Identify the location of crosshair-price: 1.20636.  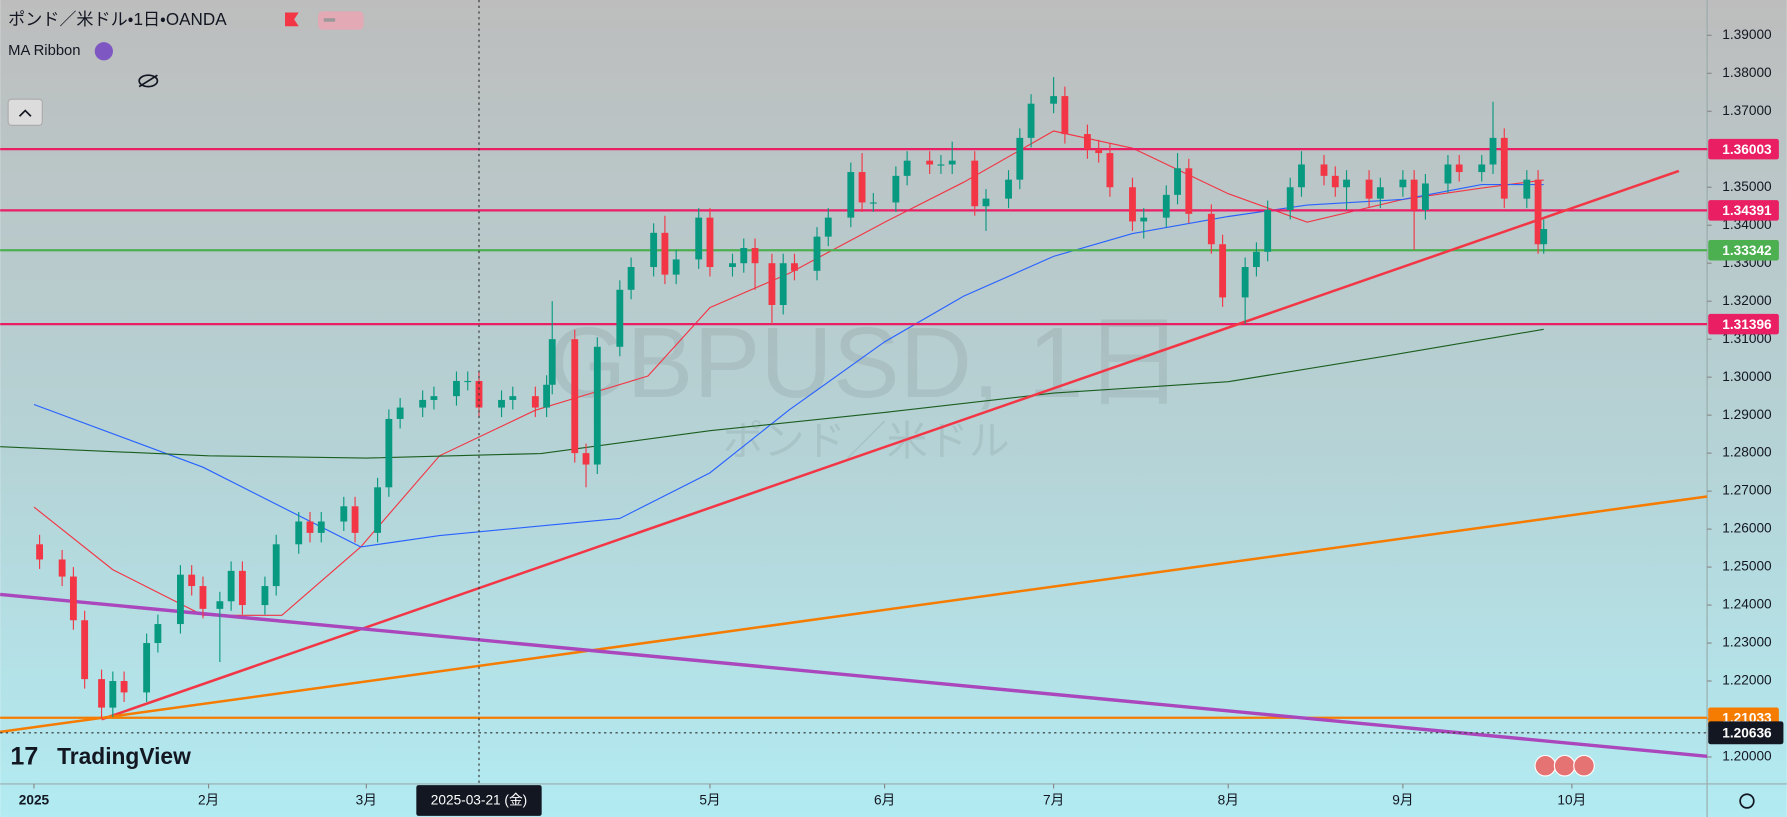
(1747, 733).